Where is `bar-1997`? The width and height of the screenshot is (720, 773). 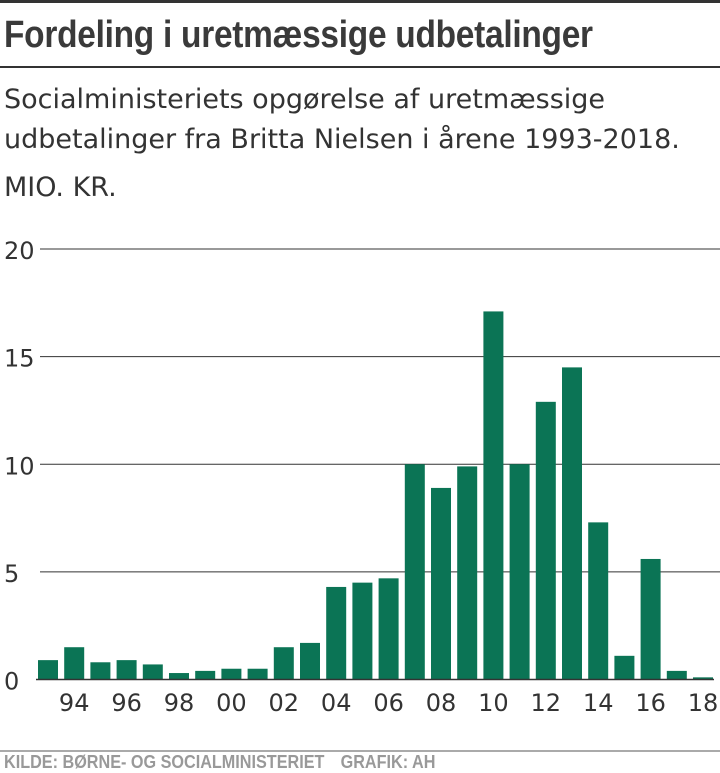
bar-1997 is located at coordinates (152, 672).